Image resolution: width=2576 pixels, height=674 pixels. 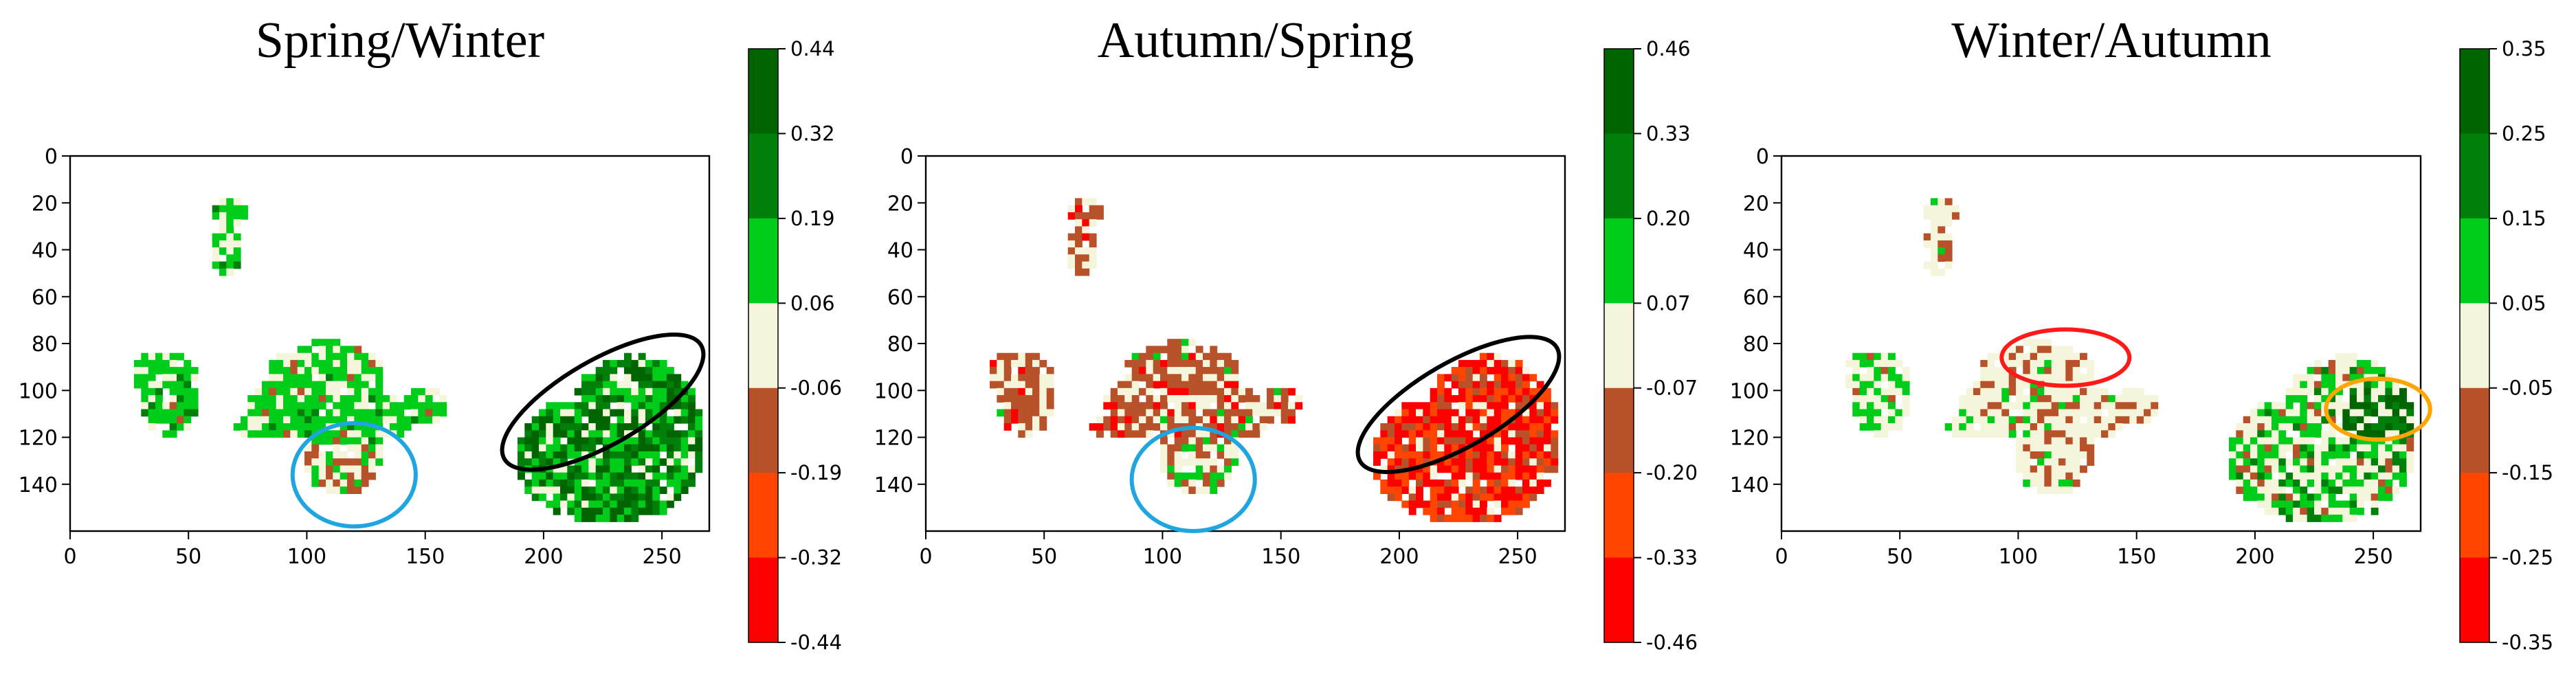 What do you see at coordinates (1618, 345) in the screenshot?
I see `colorbar` at bounding box center [1618, 345].